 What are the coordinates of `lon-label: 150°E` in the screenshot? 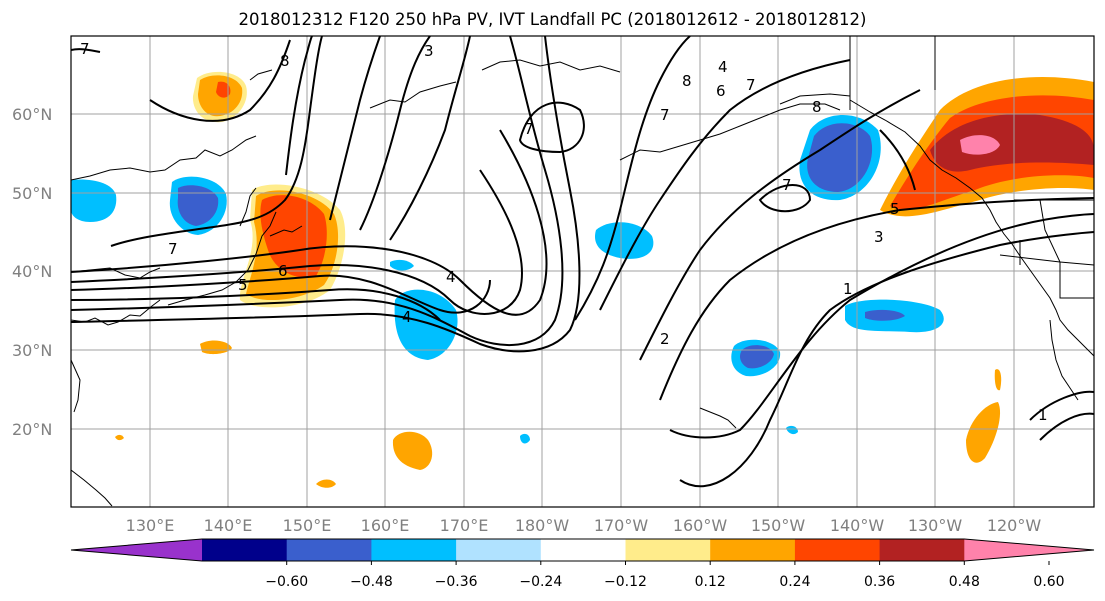 It's located at (307, 525).